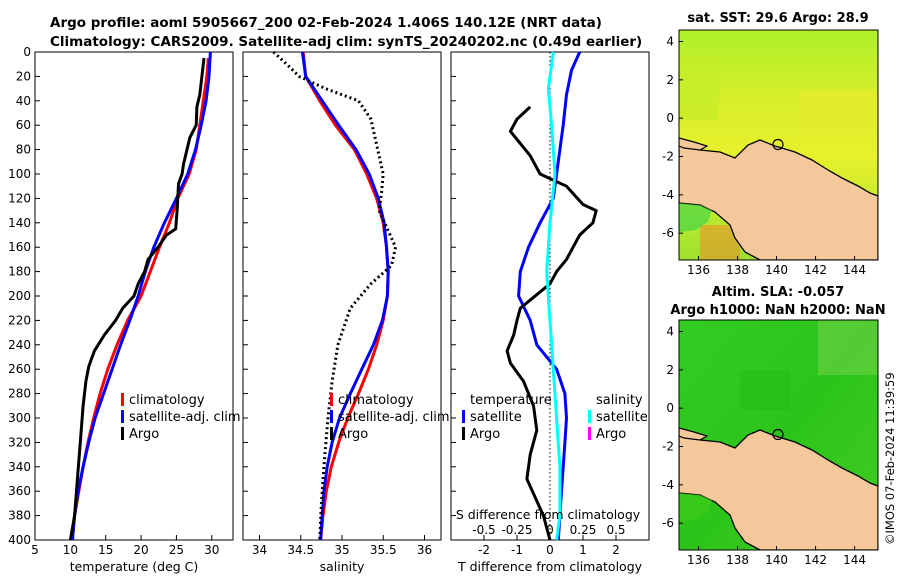 The width and height of the screenshot is (900, 580). I want to click on difference-x-axis: -2 -1 0 1 2, so click(549, 546).